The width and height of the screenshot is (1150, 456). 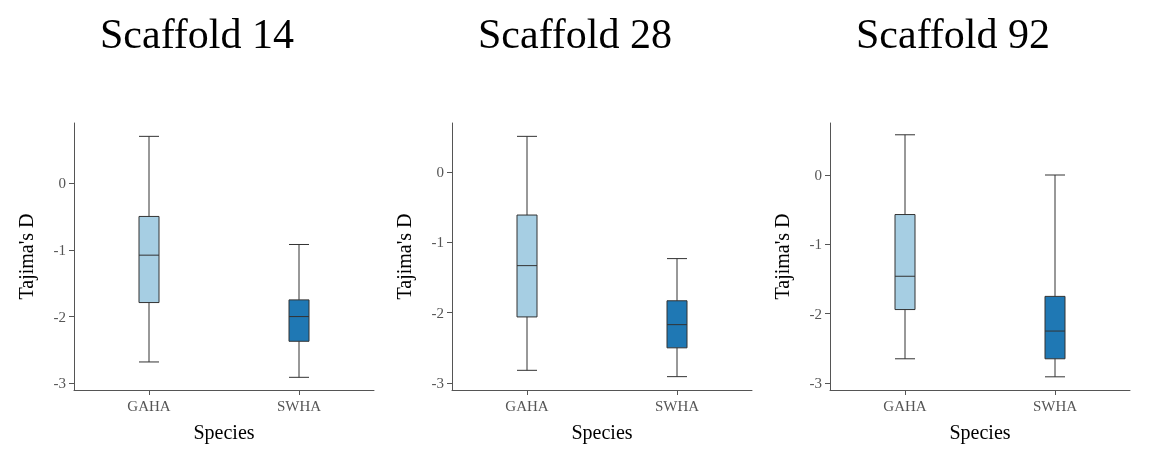 What do you see at coordinates (953, 34) in the screenshot?
I see `chart-title: Scaffold 92` at bounding box center [953, 34].